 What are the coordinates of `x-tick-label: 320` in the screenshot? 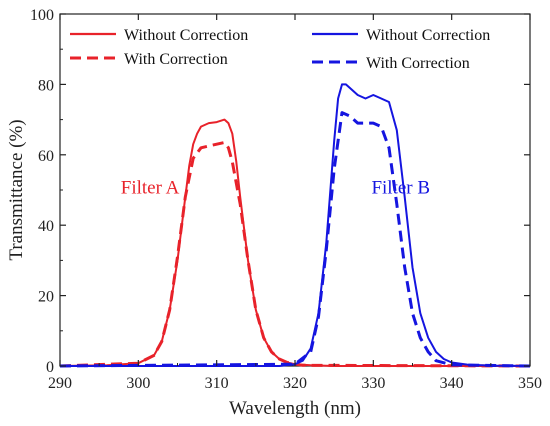 It's located at (295, 383).